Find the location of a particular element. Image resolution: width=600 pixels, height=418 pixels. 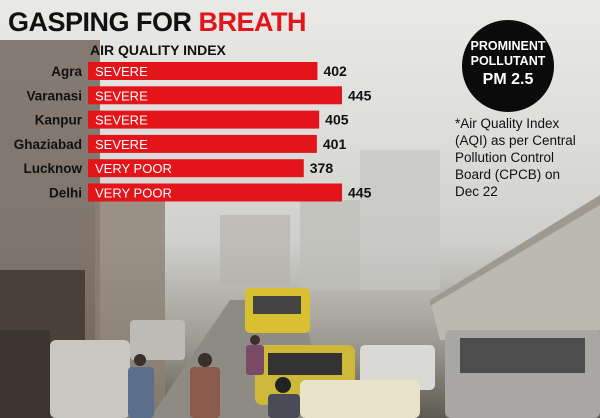

badge-line-1: PROMINENT is located at coordinates (508, 46).